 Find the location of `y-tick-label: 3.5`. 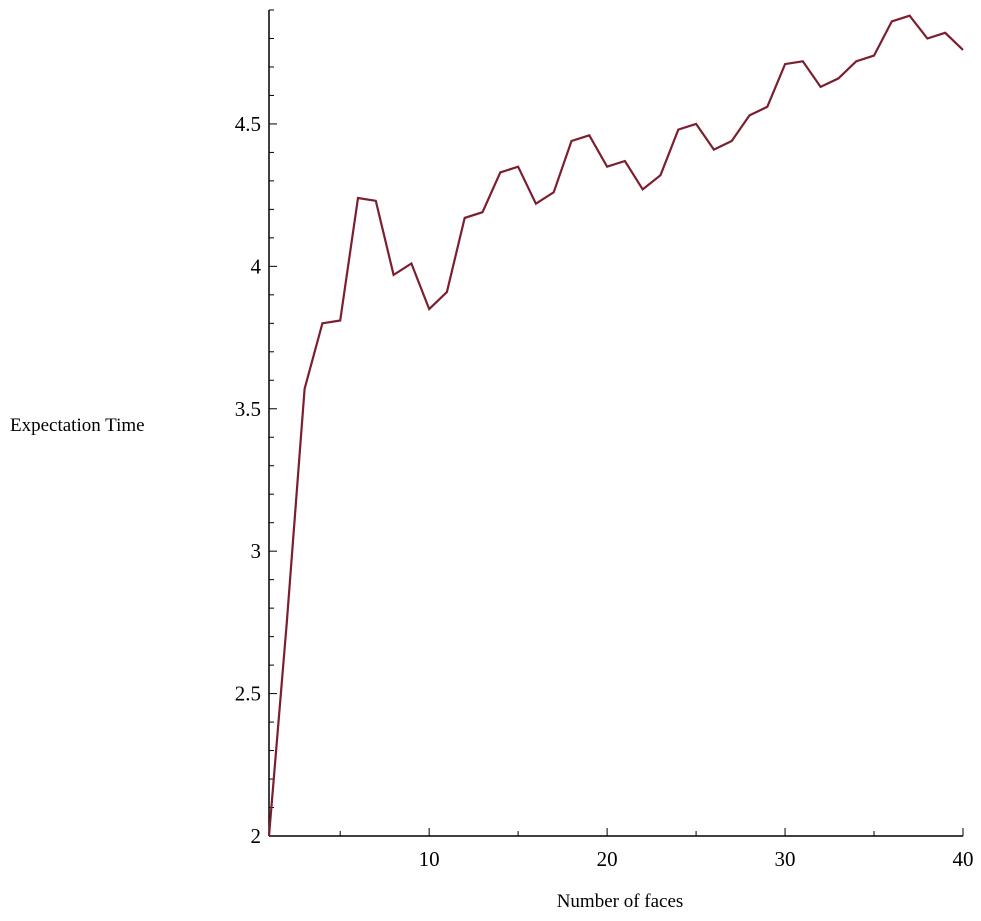

y-tick-label: 3.5 is located at coordinates (248, 409).